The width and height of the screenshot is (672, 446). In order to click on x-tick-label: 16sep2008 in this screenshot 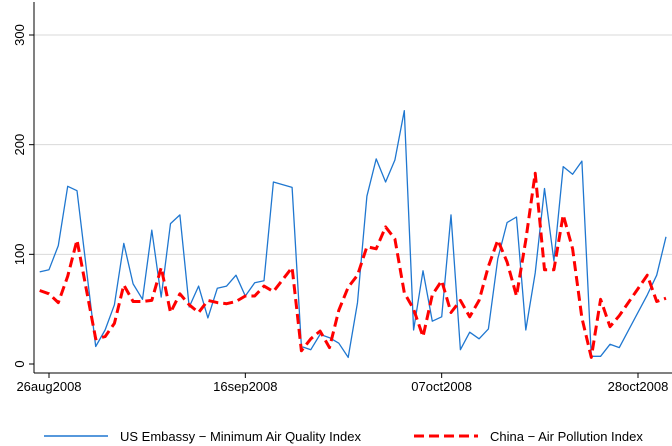, I will do `click(245, 386)`.